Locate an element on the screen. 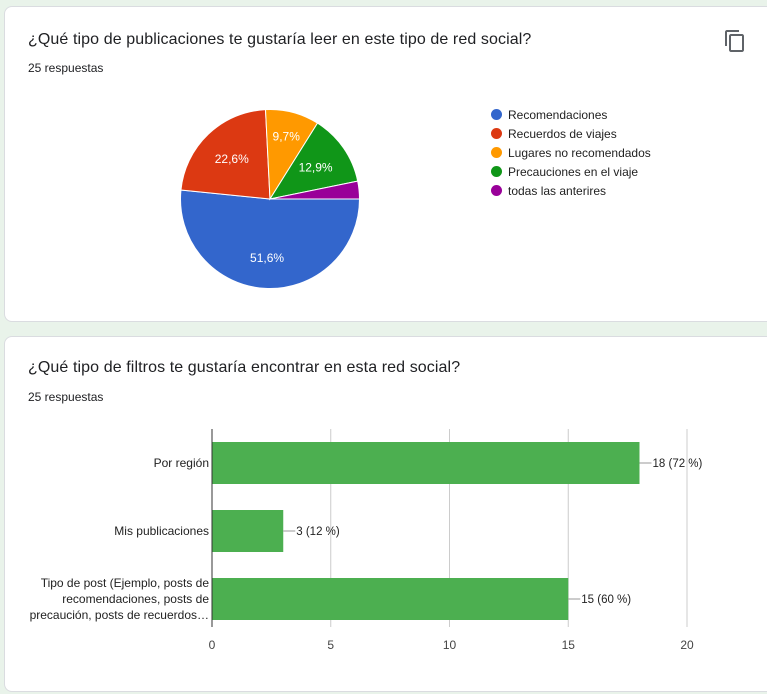 The width and height of the screenshot is (767, 694). x-tick-label: 15 is located at coordinates (569, 645).